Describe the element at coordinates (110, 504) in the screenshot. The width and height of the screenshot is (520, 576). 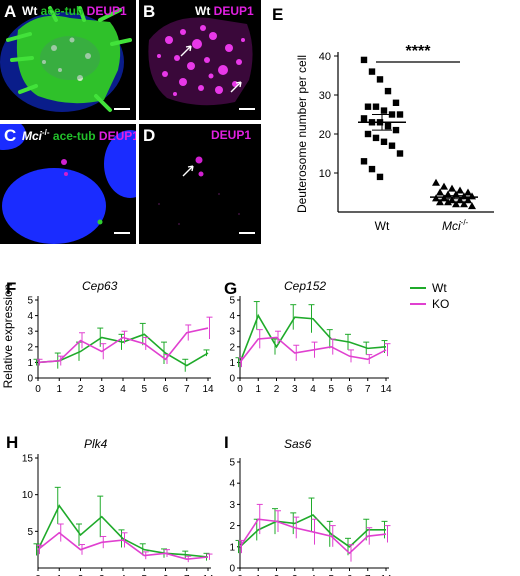
I see `chart-h: H Plk4 5 10 15 0 1 2 3 4 5 6 7 14` at that location.